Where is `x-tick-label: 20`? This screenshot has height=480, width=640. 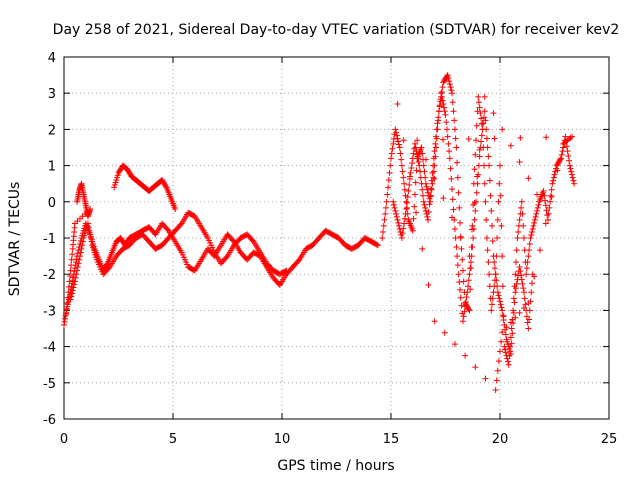
x-tick-label: 20 is located at coordinates (500, 439).